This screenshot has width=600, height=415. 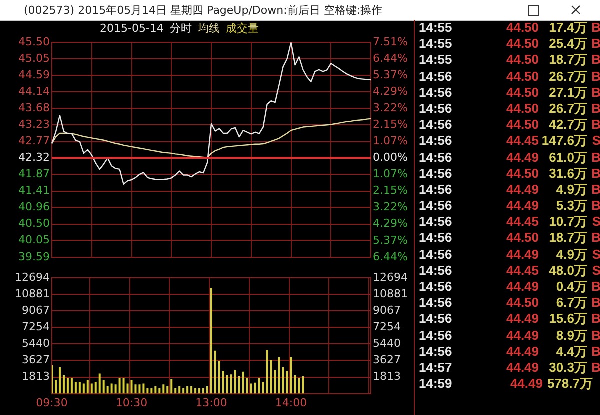 I want to click on chart-subtitle: (002573) 2015年05月14日 星期四 PageUp/Down:前后日 空格键:操作, so click(x=203, y=10).